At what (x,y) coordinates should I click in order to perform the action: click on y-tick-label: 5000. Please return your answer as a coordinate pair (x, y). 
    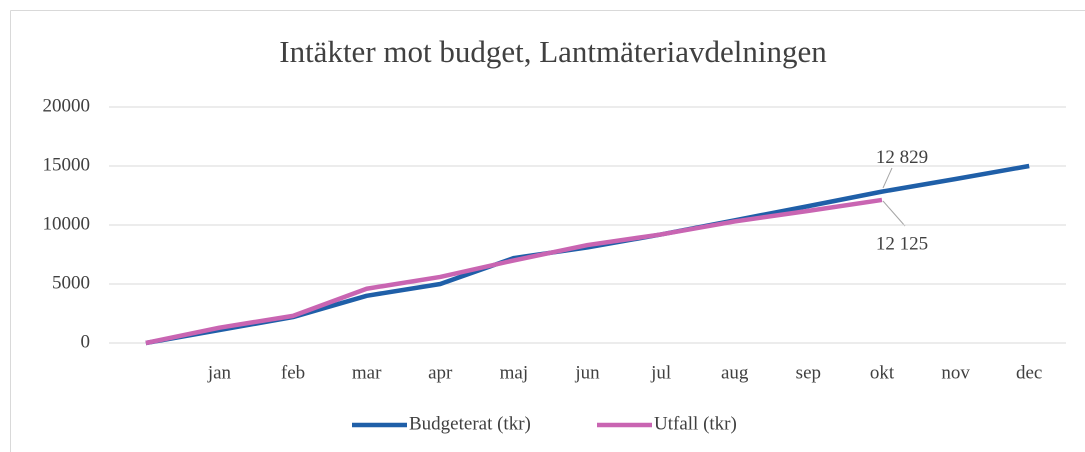
    Looking at the image, I should click on (71, 282).